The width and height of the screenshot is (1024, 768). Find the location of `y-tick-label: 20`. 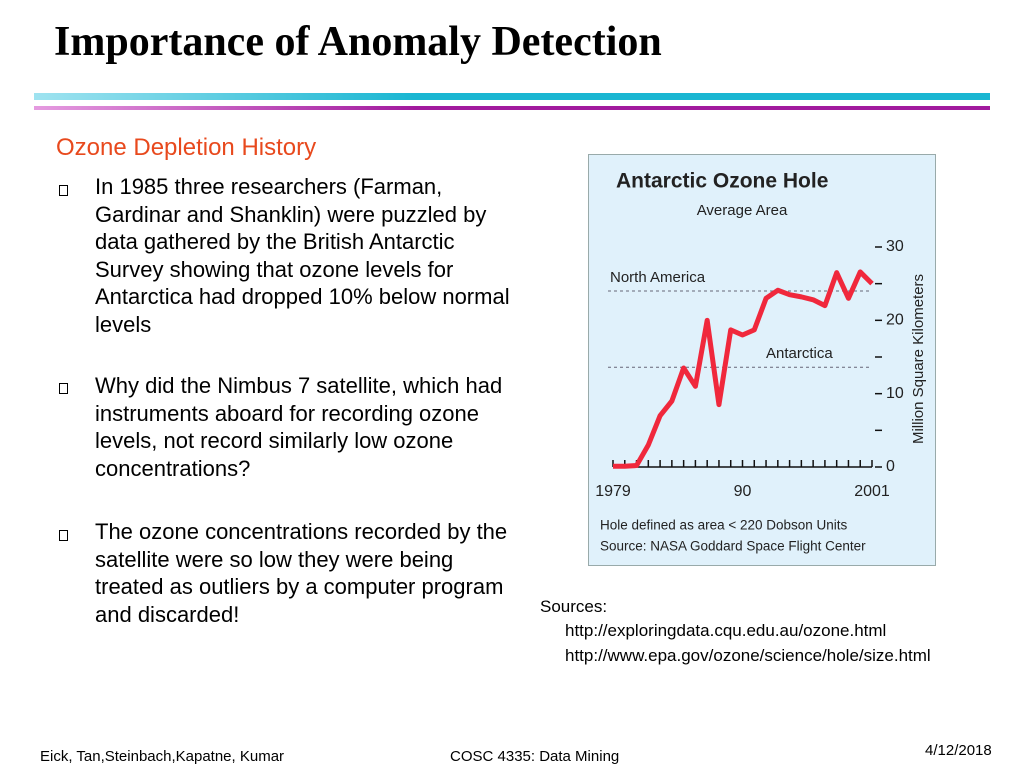

y-tick-label: 20 is located at coordinates (895, 320).